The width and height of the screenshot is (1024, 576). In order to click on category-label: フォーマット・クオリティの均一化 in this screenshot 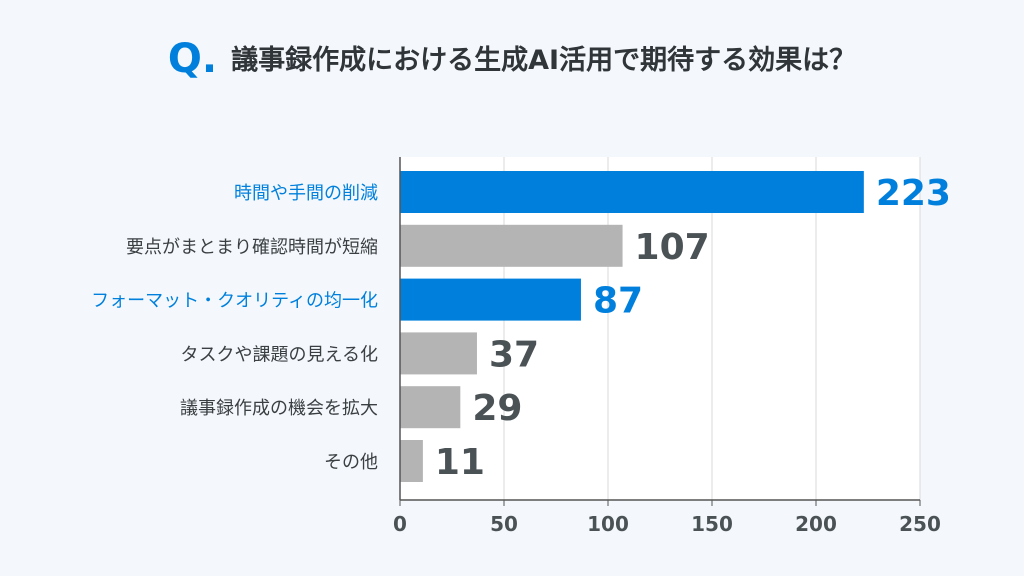, I will do `click(234, 301)`.